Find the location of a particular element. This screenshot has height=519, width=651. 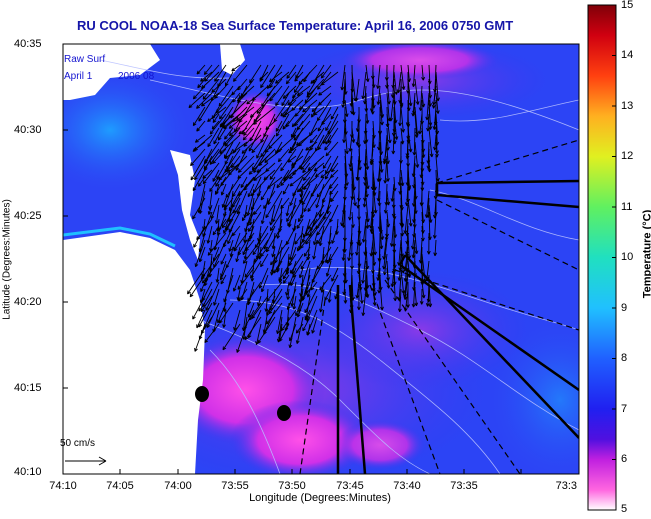

x-tick-label: 74:00 is located at coordinates (178, 486).